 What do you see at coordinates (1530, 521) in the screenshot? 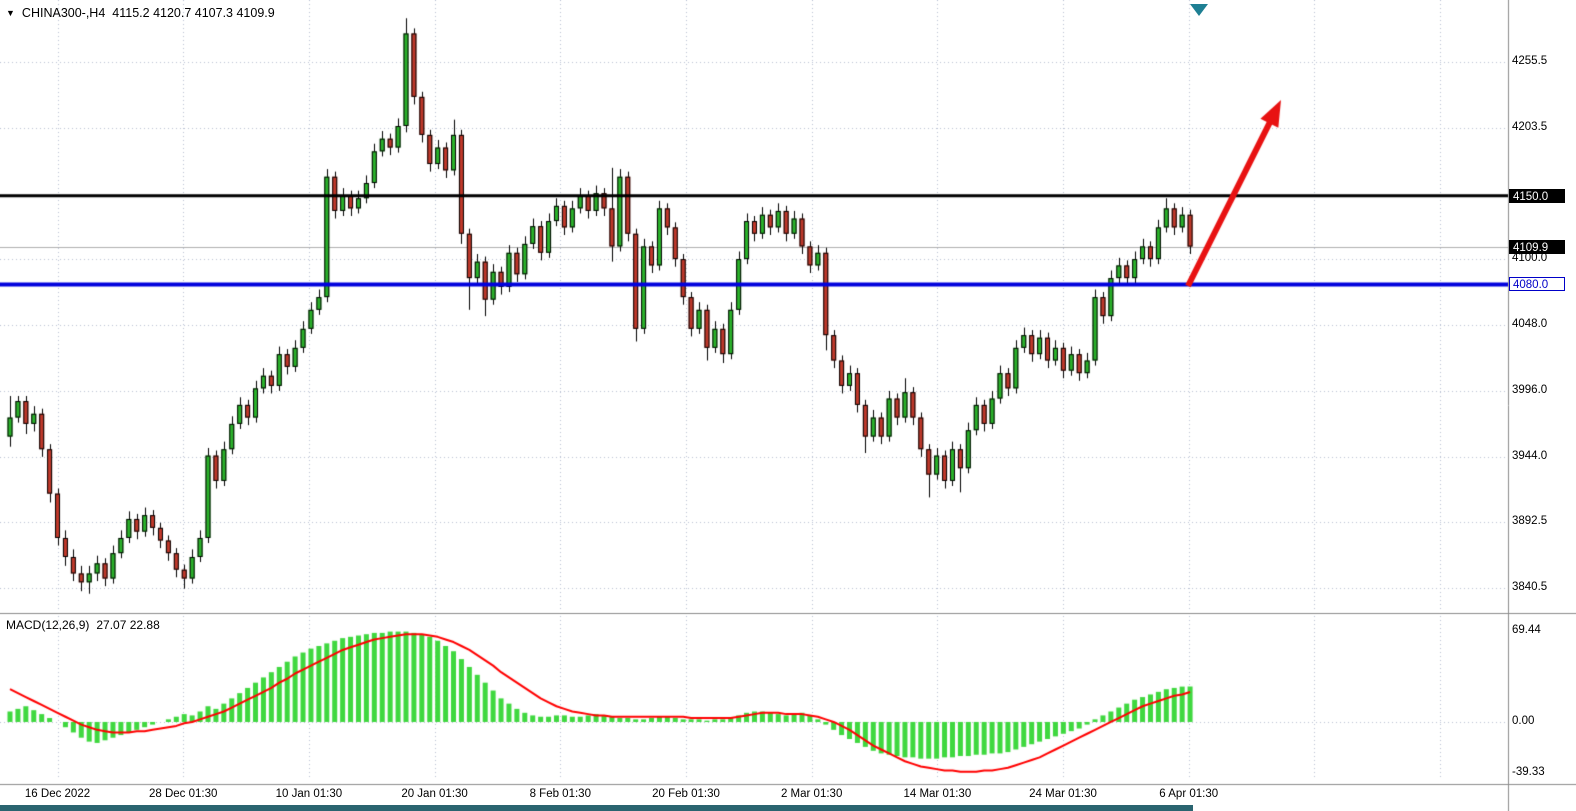
I see `price-axis-label: 3892.5` at bounding box center [1530, 521].